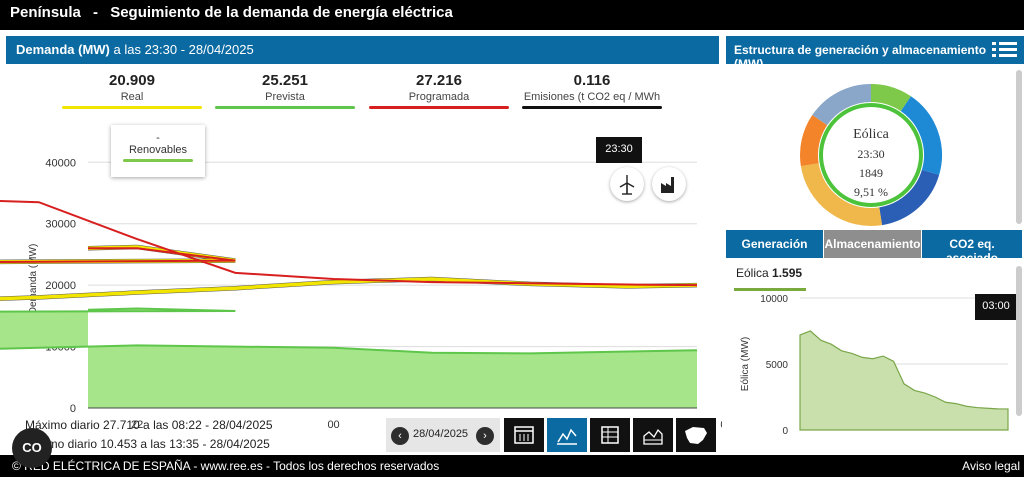 The width and height of the screenshot is (1024, 477). I want to click on tooltip-label: Renovables, so click(158, 150).